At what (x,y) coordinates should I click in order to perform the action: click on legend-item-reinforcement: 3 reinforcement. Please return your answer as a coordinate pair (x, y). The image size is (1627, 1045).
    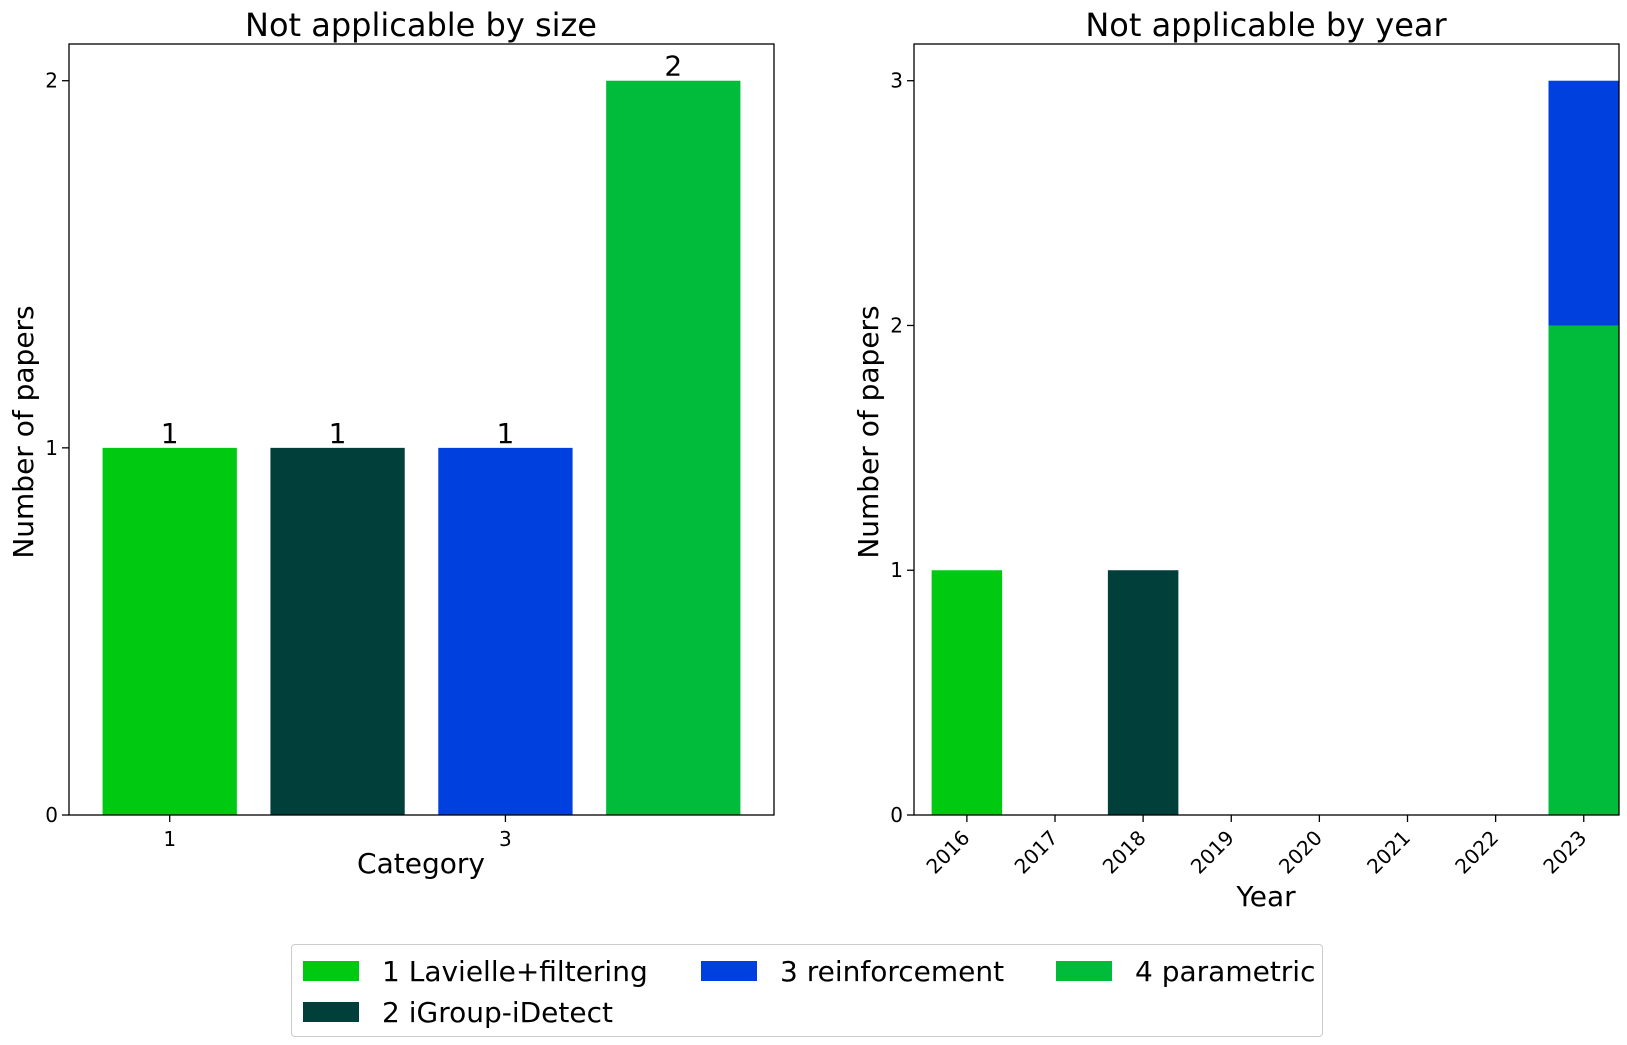
    Looking at the image, I should click on (852, 971).